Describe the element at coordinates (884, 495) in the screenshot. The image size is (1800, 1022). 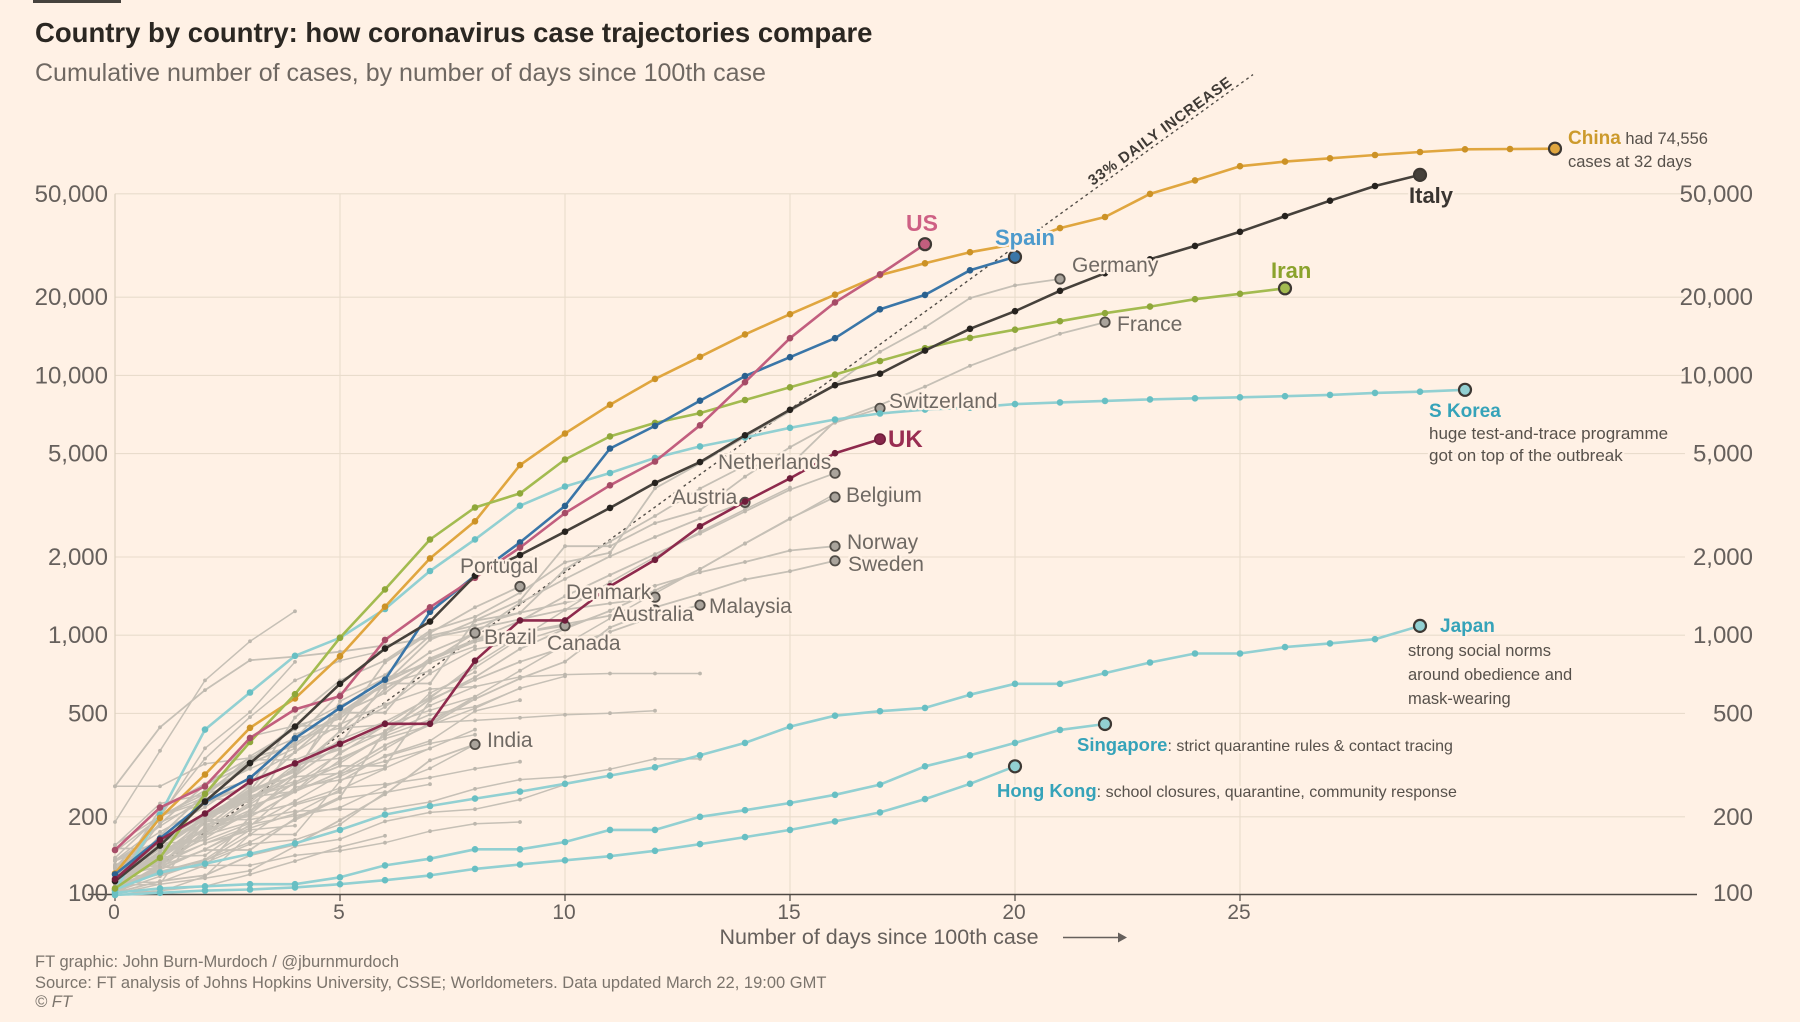
I see `svg-text: Belgium` at that location.